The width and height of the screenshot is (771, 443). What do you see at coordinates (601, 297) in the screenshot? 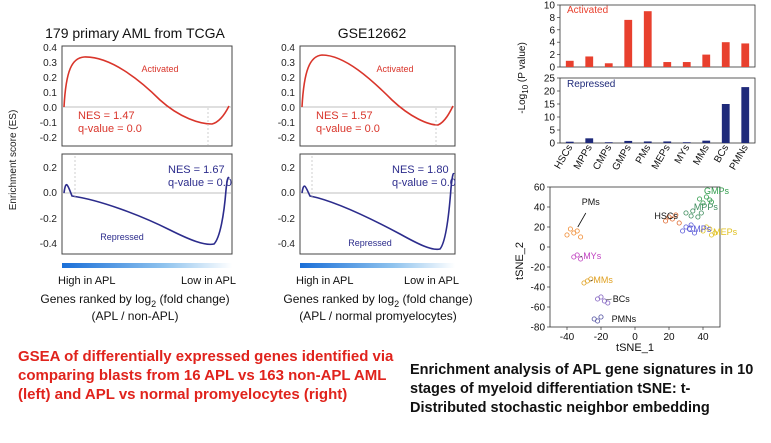
I see `tsne-point-bcs` at bounding box center [601, 297].